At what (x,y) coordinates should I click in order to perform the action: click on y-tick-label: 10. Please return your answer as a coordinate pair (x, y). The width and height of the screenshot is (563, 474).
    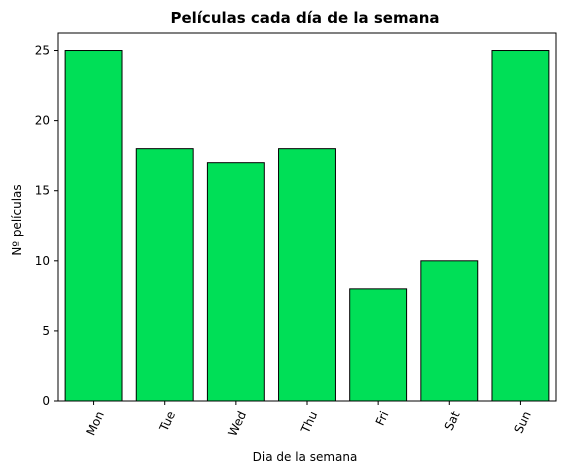
    Looking at the image, I should click on (42, 261).